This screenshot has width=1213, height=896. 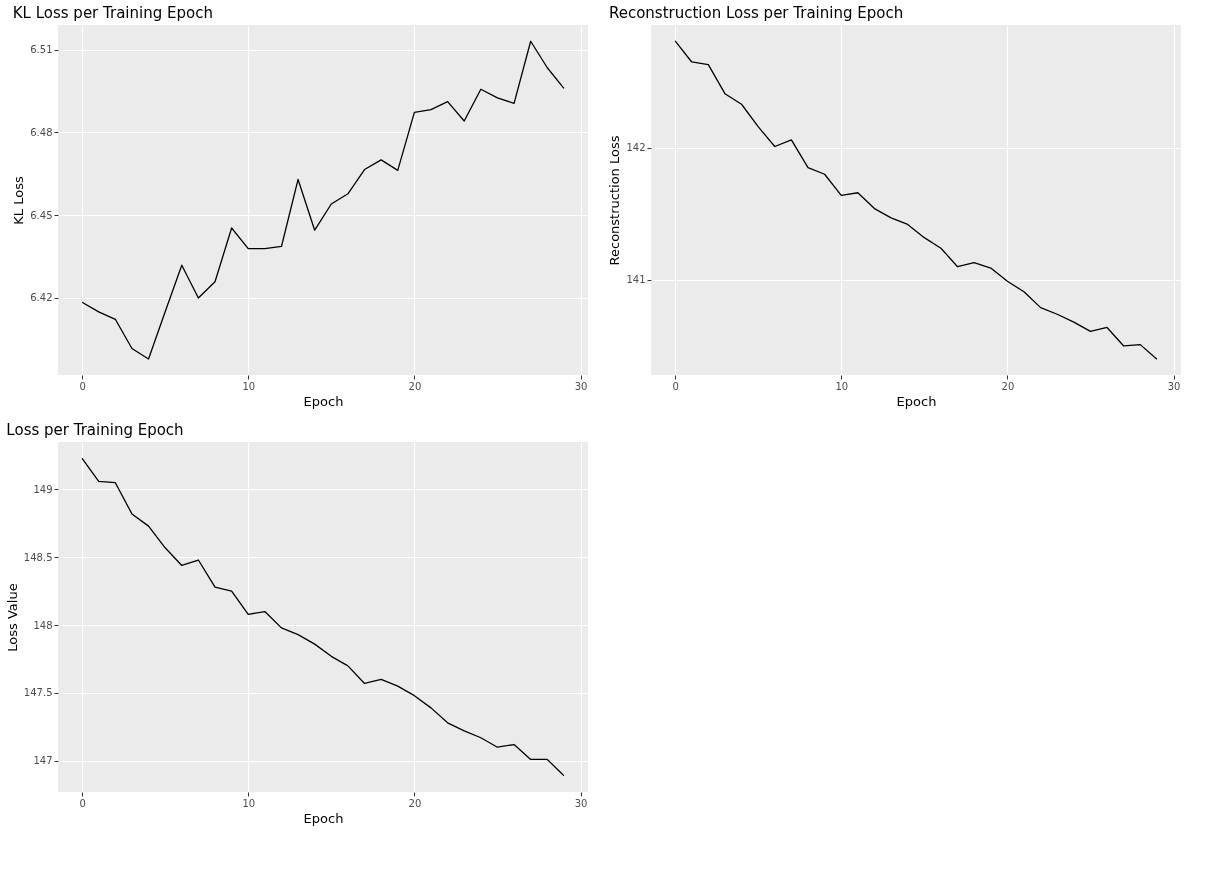 I want to click on chart-title: KL Loss per Training Epoch, so click(x=112, y=13).